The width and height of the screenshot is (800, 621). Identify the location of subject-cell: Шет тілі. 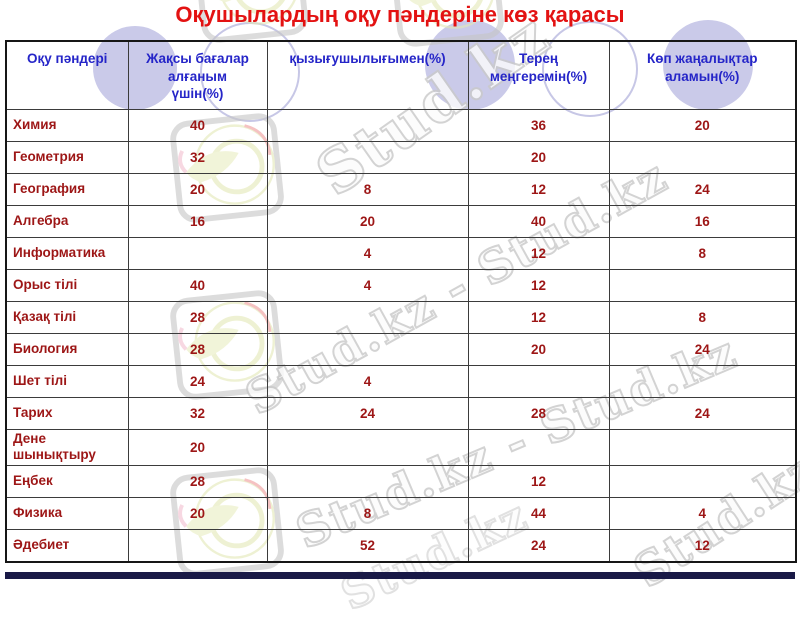
(67, 381).